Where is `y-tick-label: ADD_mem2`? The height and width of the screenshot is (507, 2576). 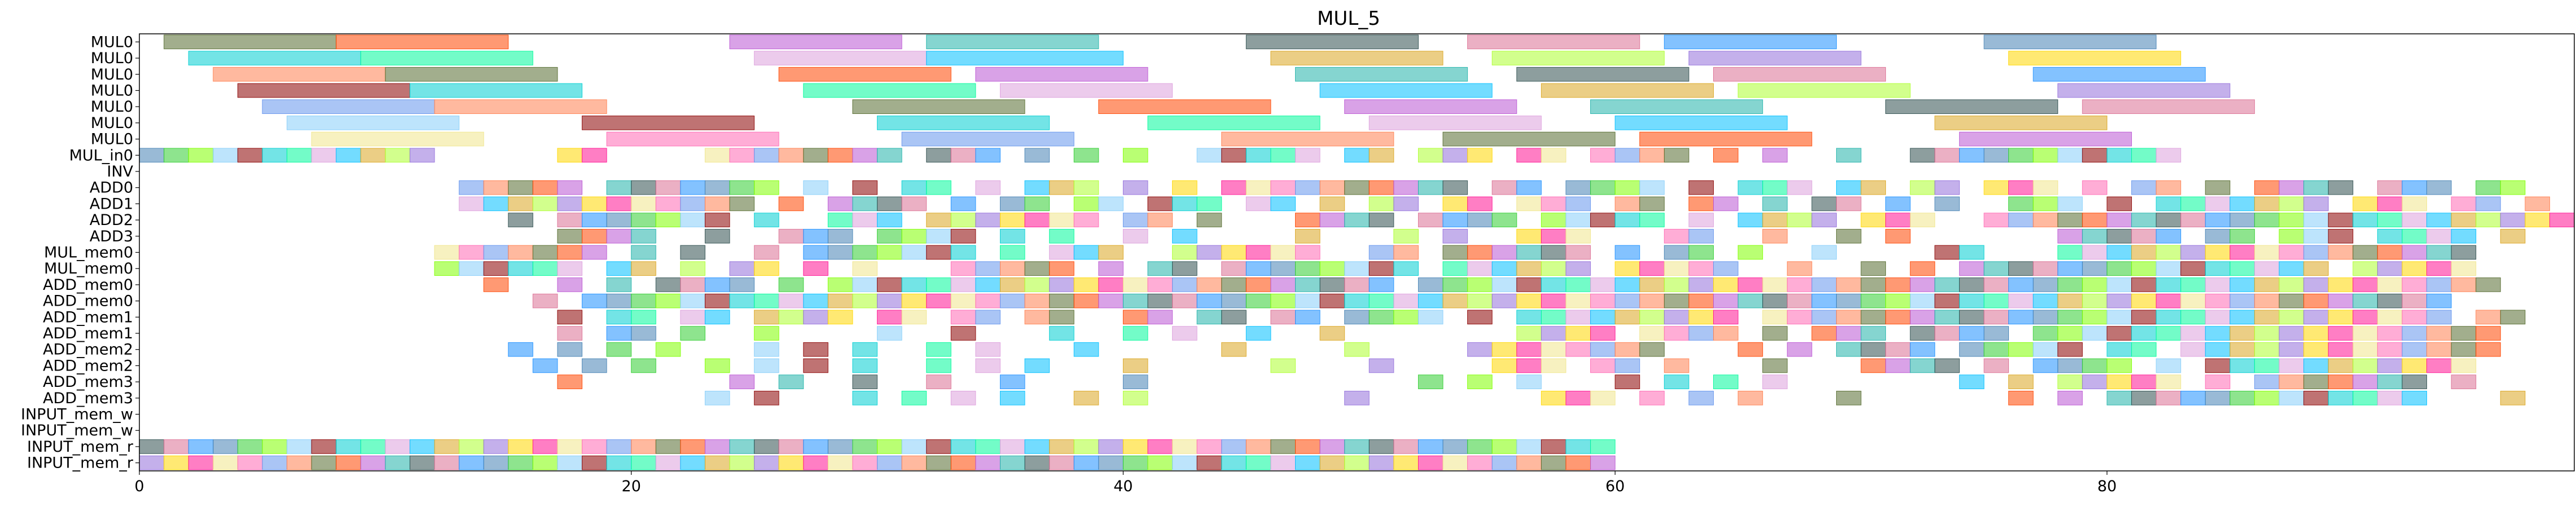 y-tick-label: ADD_mem2 is located at coordinates (88, 350).